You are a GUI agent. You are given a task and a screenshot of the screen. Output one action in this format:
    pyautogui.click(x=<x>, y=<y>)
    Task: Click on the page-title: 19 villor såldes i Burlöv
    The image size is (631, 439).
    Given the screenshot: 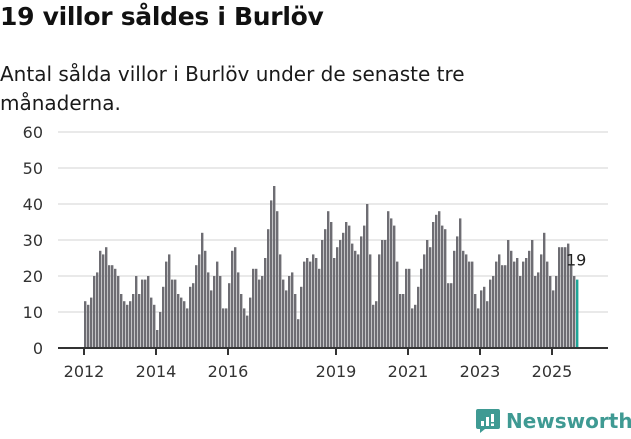 What is the action you would take?
    pyautogui.click(x=162, y=16)
    